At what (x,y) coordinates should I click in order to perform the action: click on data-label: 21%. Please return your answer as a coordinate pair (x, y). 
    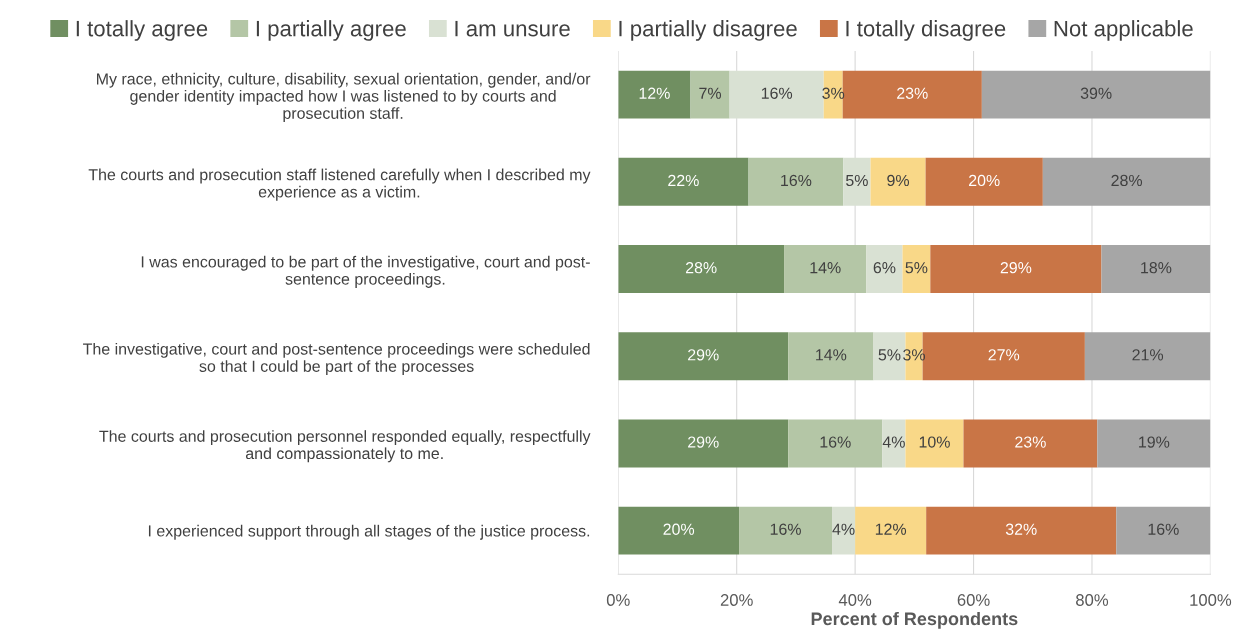
    Looking at the image, I should click on (1148, 355).